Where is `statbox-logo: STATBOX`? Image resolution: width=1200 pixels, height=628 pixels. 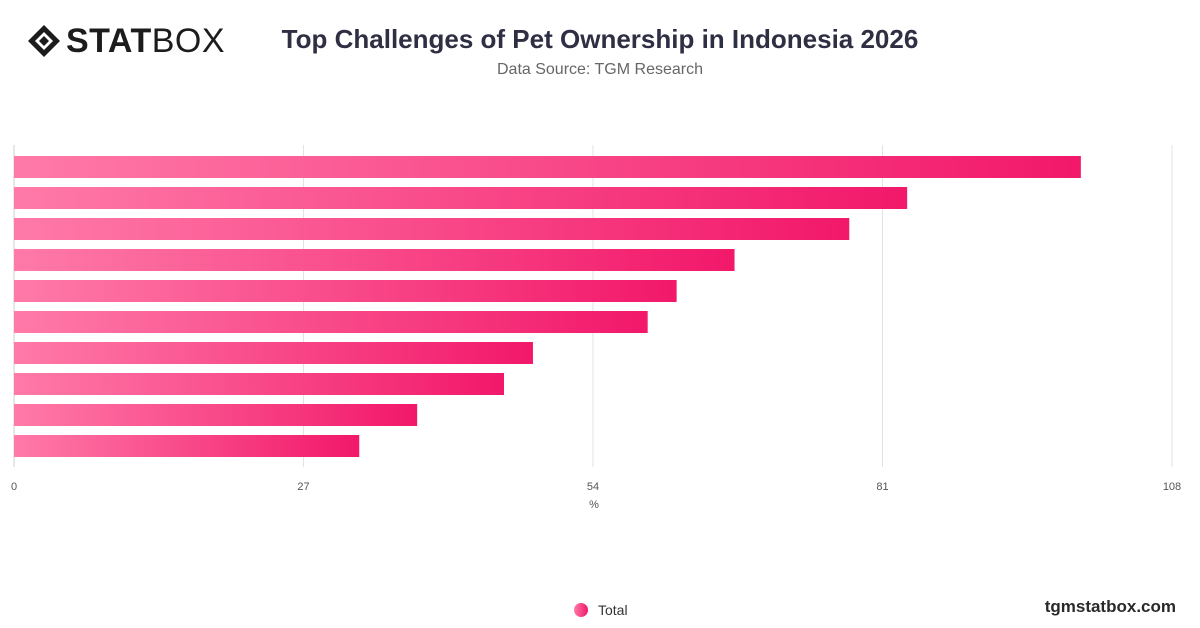 statbox-logo: STATBOX is located at coordinates (125, 41).